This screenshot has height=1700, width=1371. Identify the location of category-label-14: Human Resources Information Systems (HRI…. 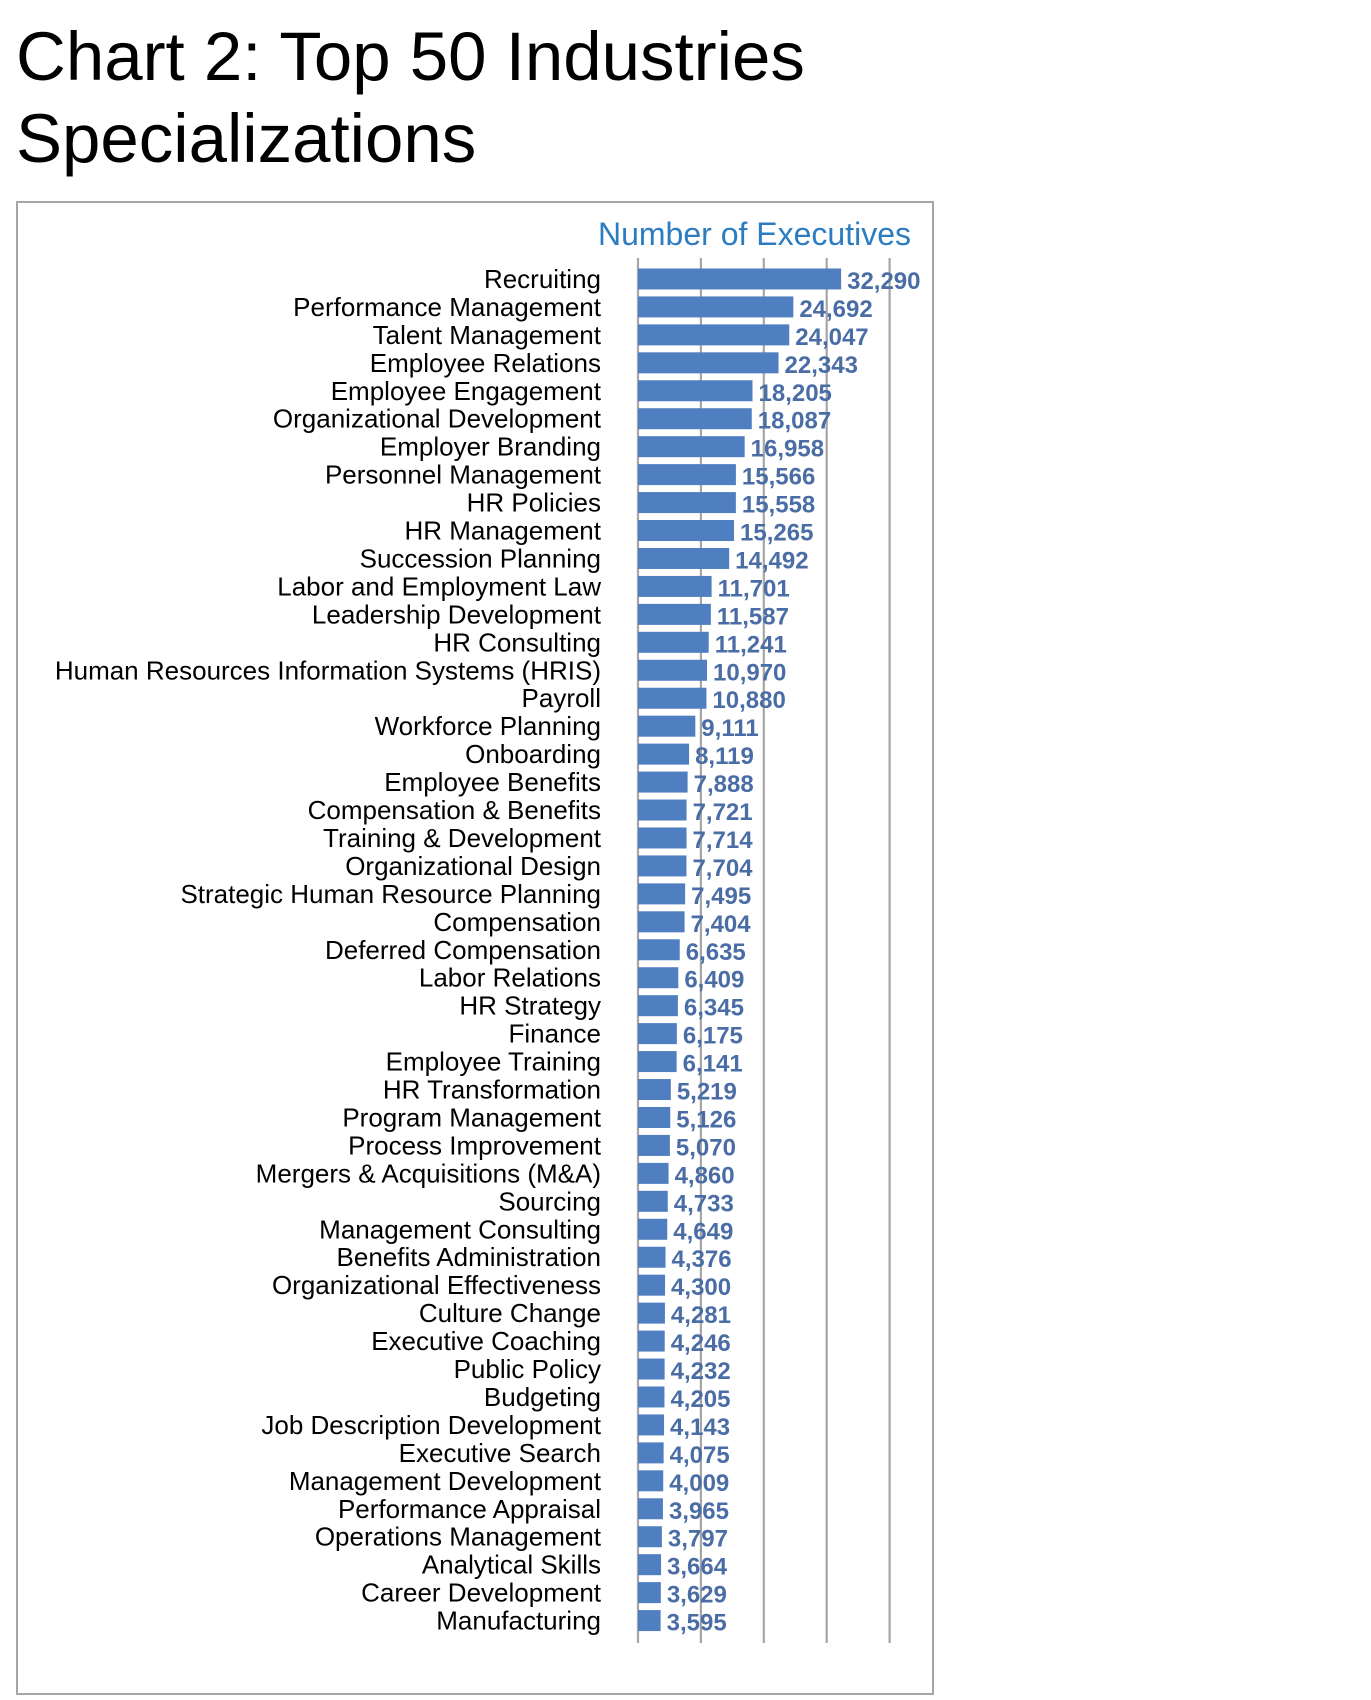
(328, 670).